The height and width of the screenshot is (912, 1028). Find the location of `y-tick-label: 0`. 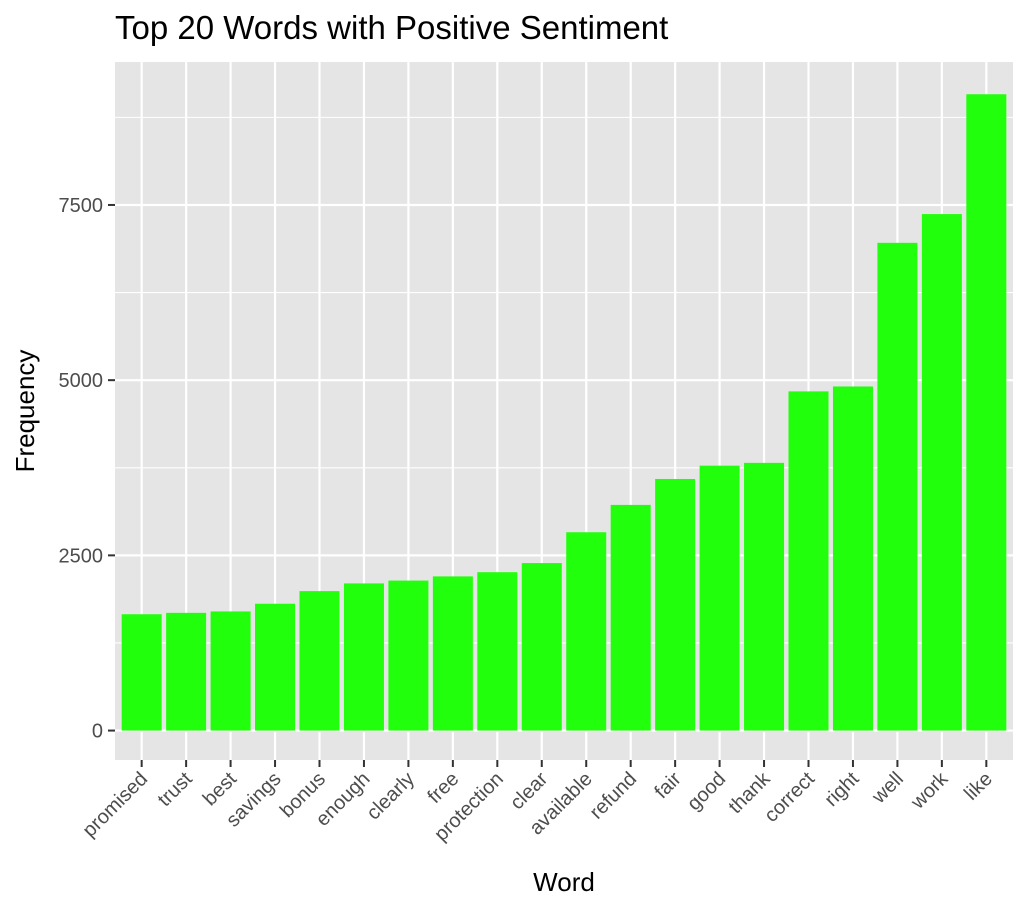

y-tick-label: 0 is located at coordinates (97, 732).